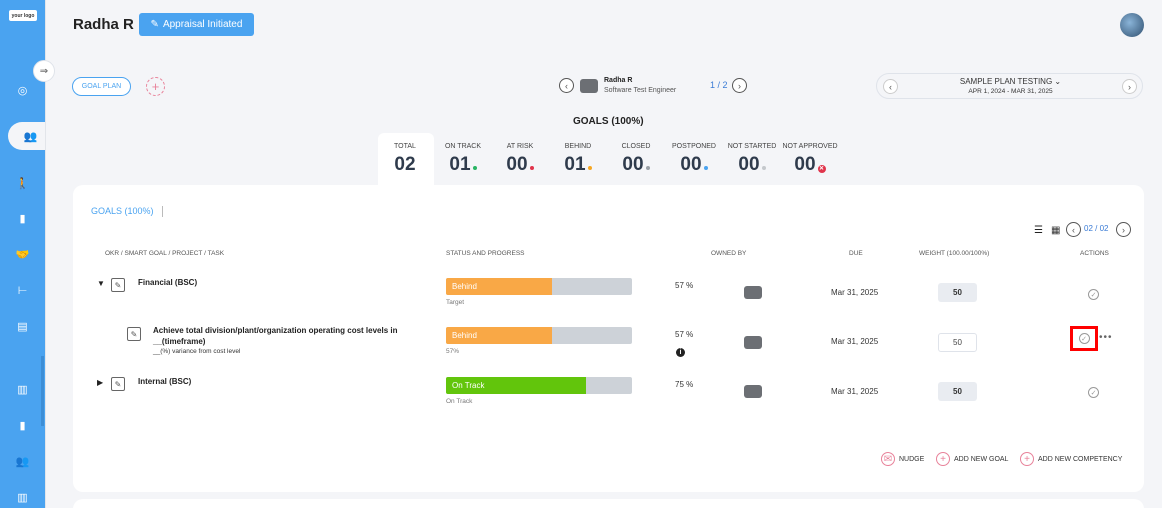  Describe the element at coordinates (22, 254) in the screenshot. I see `handshake-icon: 🤝` at that location.